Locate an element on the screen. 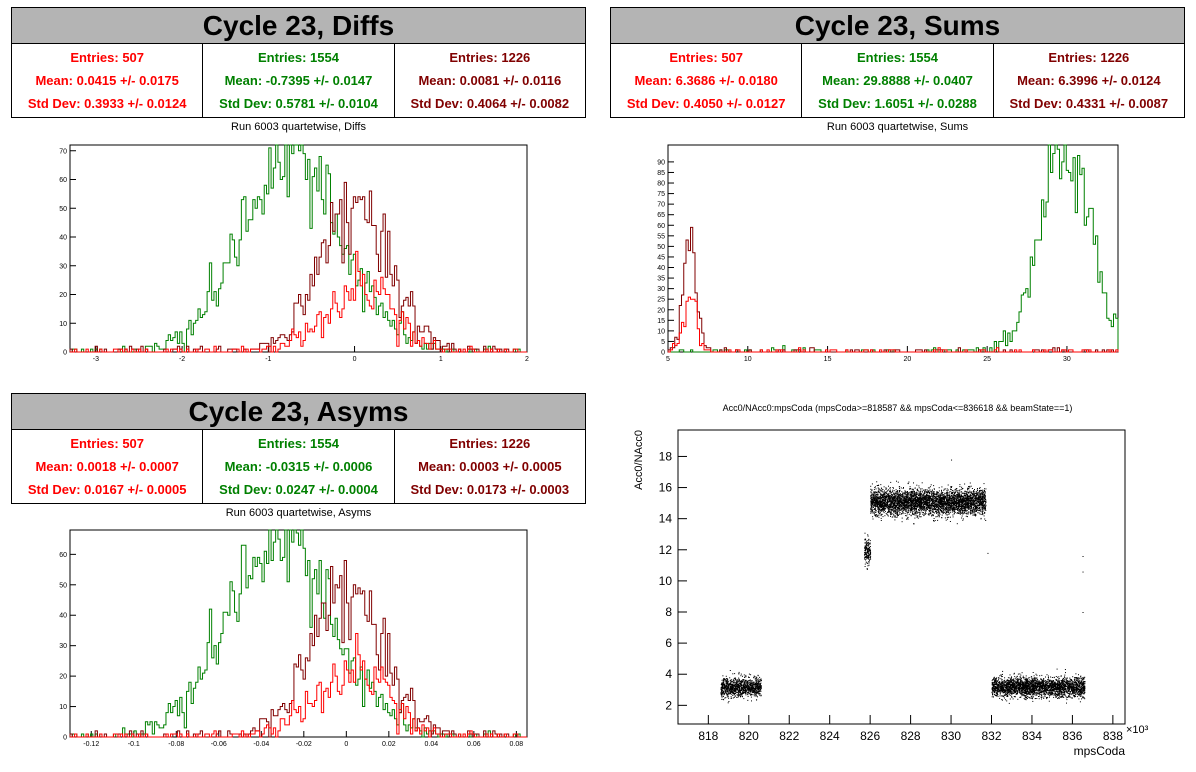 The height and width of the screenshot is (772, 1196). y-tick-label: 50 is located at coordinates (63, 585).